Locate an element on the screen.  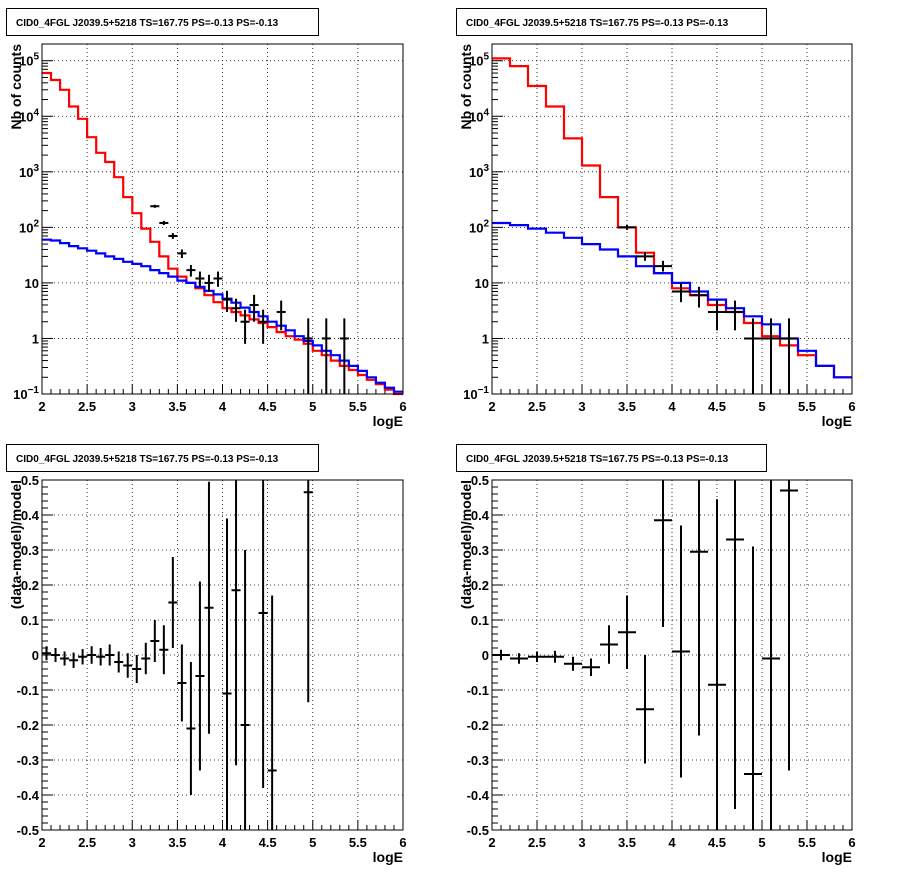
y-tick-label: -0.4 is located at coordinates (28, 795).